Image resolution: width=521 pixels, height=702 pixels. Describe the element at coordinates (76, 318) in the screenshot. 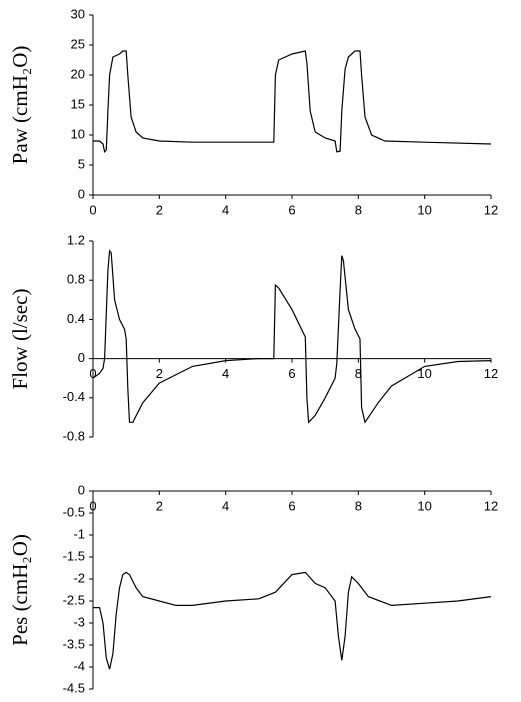

I see `y-tick-label: 0.4` at that location.